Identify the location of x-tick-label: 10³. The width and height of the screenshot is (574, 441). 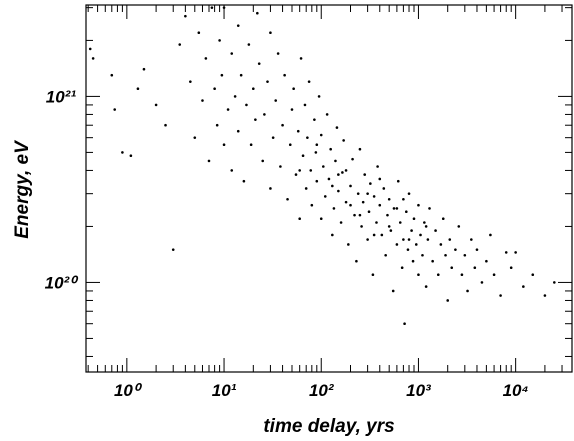
(419, 390).